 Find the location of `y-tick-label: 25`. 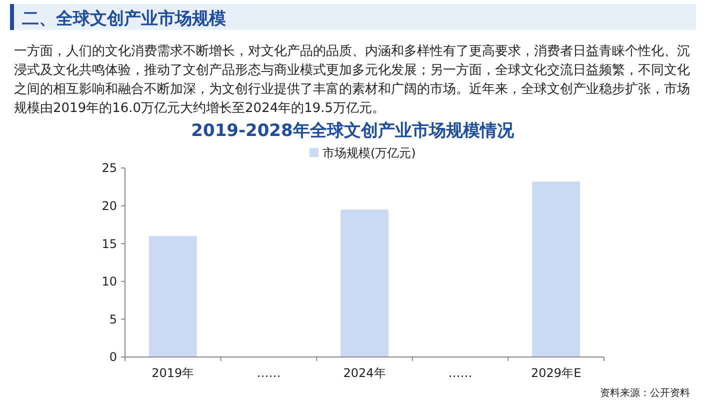

y-tick-label: 25 is located at coordinates (109, 168).